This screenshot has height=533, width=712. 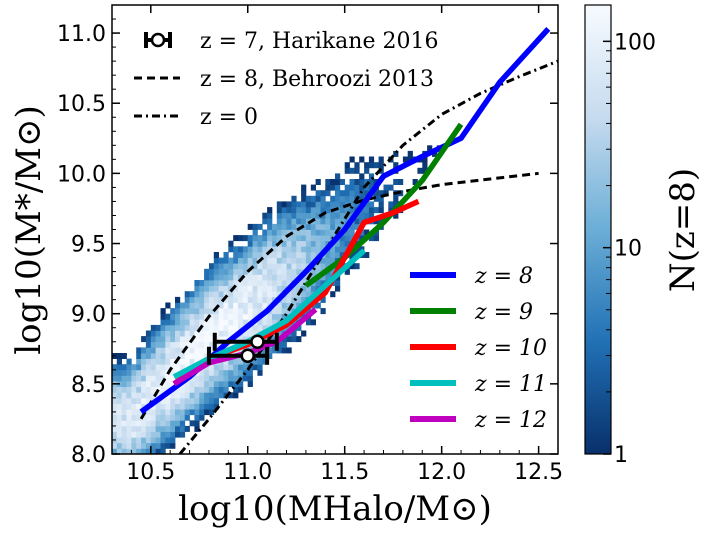 What do you see at coordinates (247, 472) in the screenshot?
I see `x-tick-label: 11.0` at bounding box center [247, 472].